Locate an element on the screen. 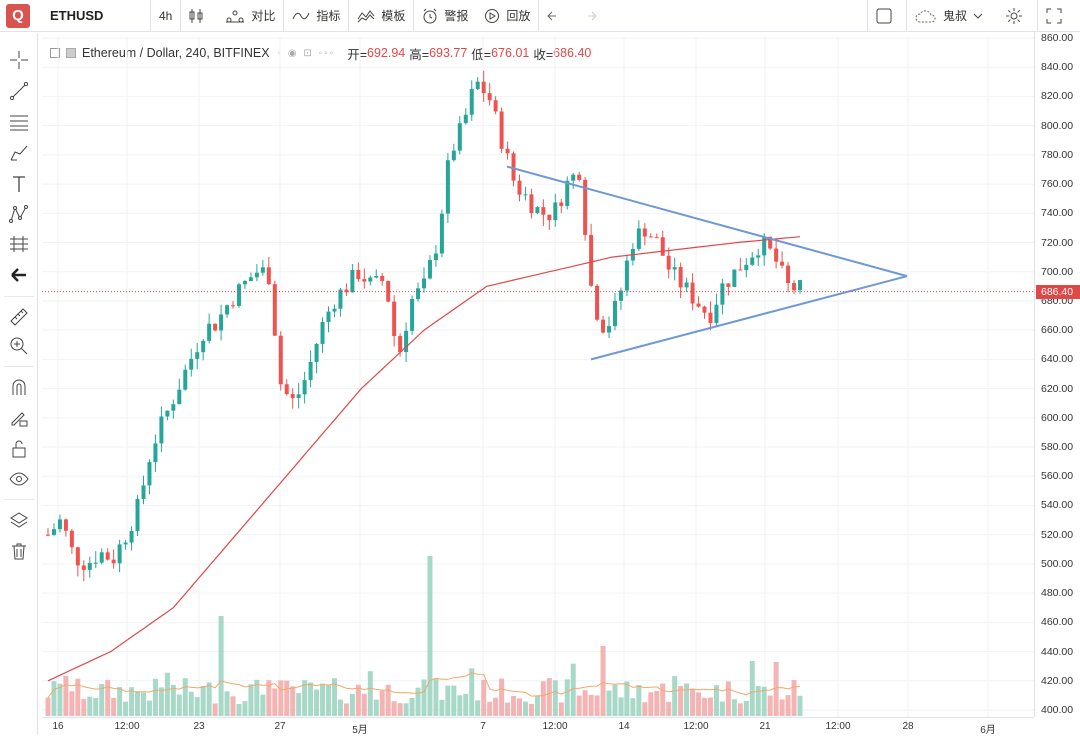 The height and width of the screenshot is (736, 1080). templates-button: 模板 is located at coordinates (381, 16).